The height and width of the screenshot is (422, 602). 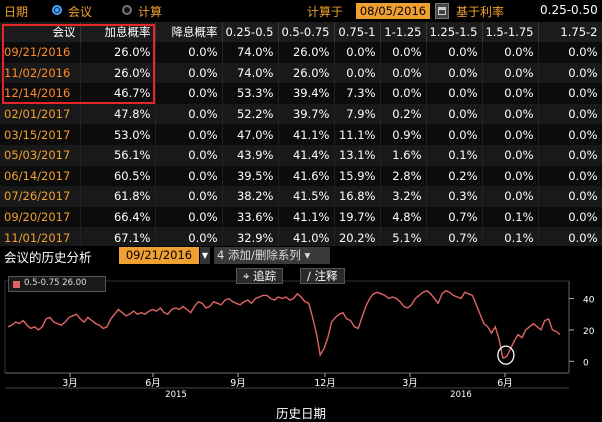 What do you see at coordinates (306, 196) in the screenshot?
I see `probability-cell: 41.5%` at bounding box center [306, 196].